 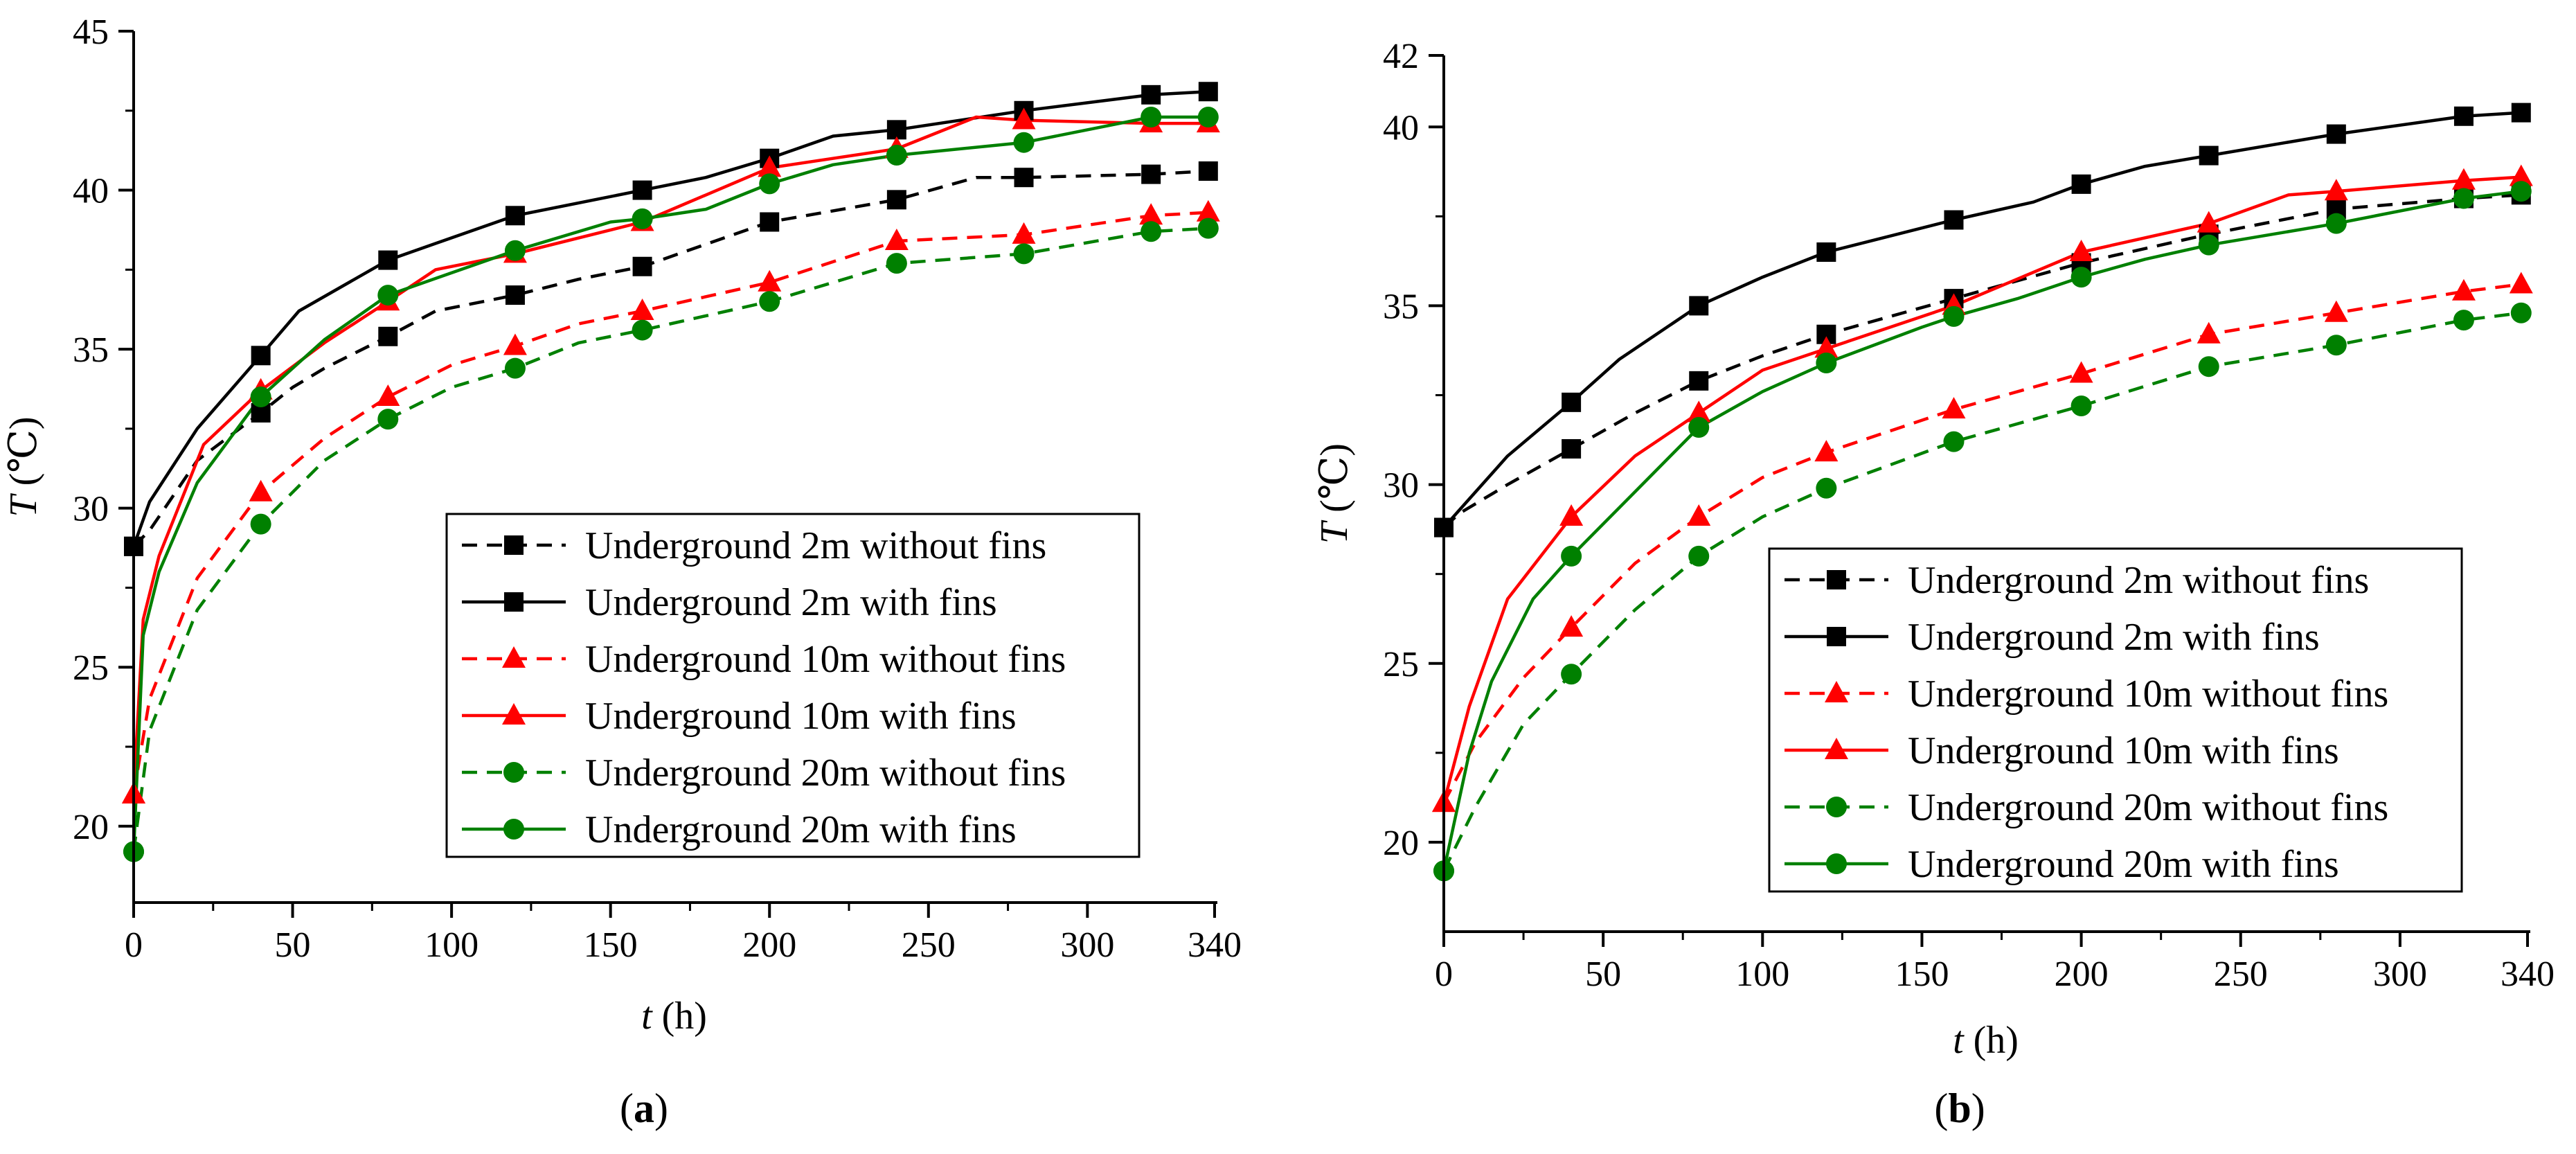 I want to click on legend-item-label: Underground 20m with fins, so click(x=801, y=829).